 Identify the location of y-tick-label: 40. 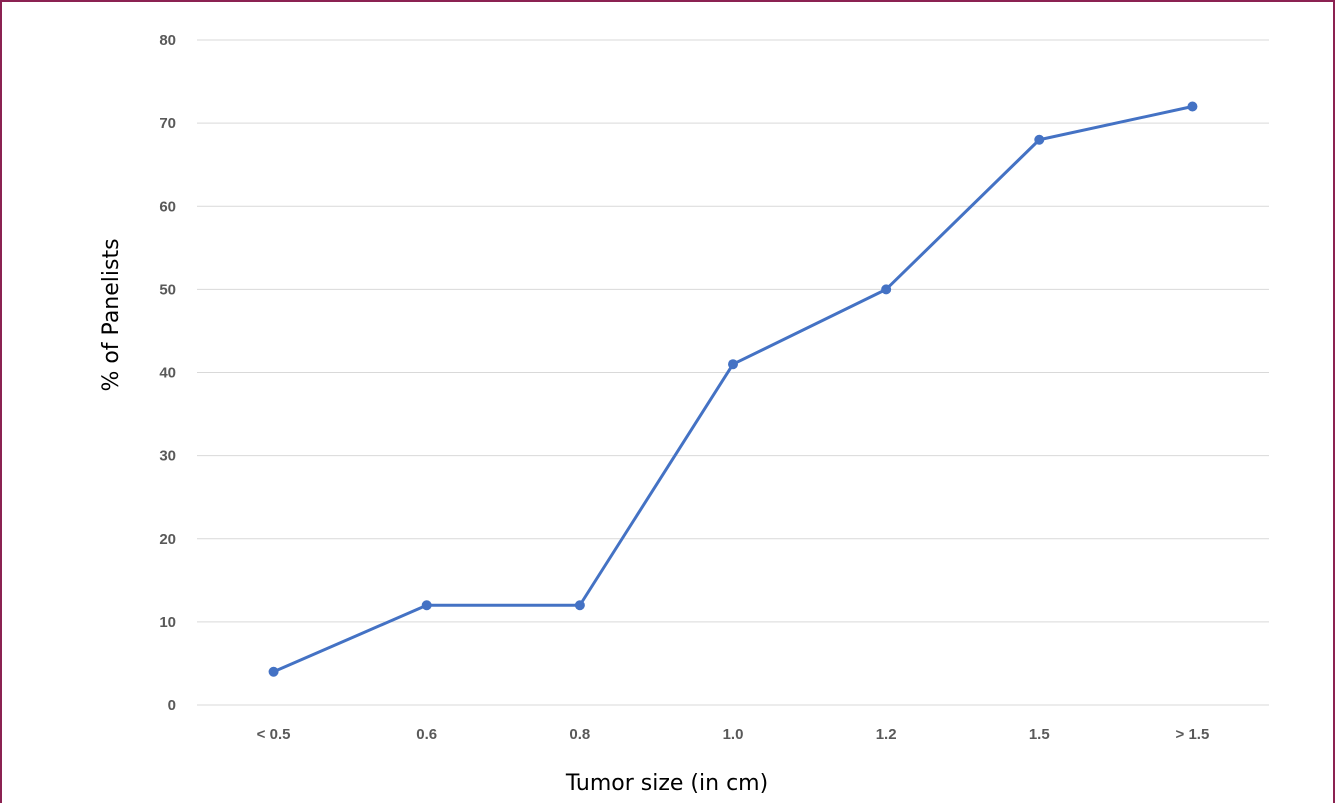
(167, 373).